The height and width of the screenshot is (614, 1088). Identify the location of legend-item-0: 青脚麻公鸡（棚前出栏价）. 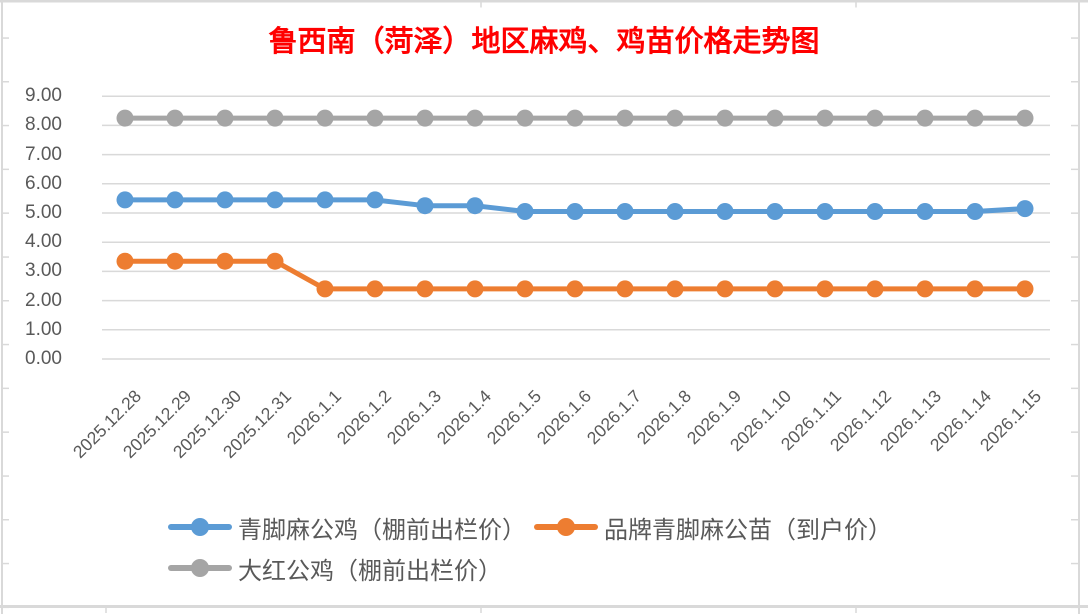
(347, 527).